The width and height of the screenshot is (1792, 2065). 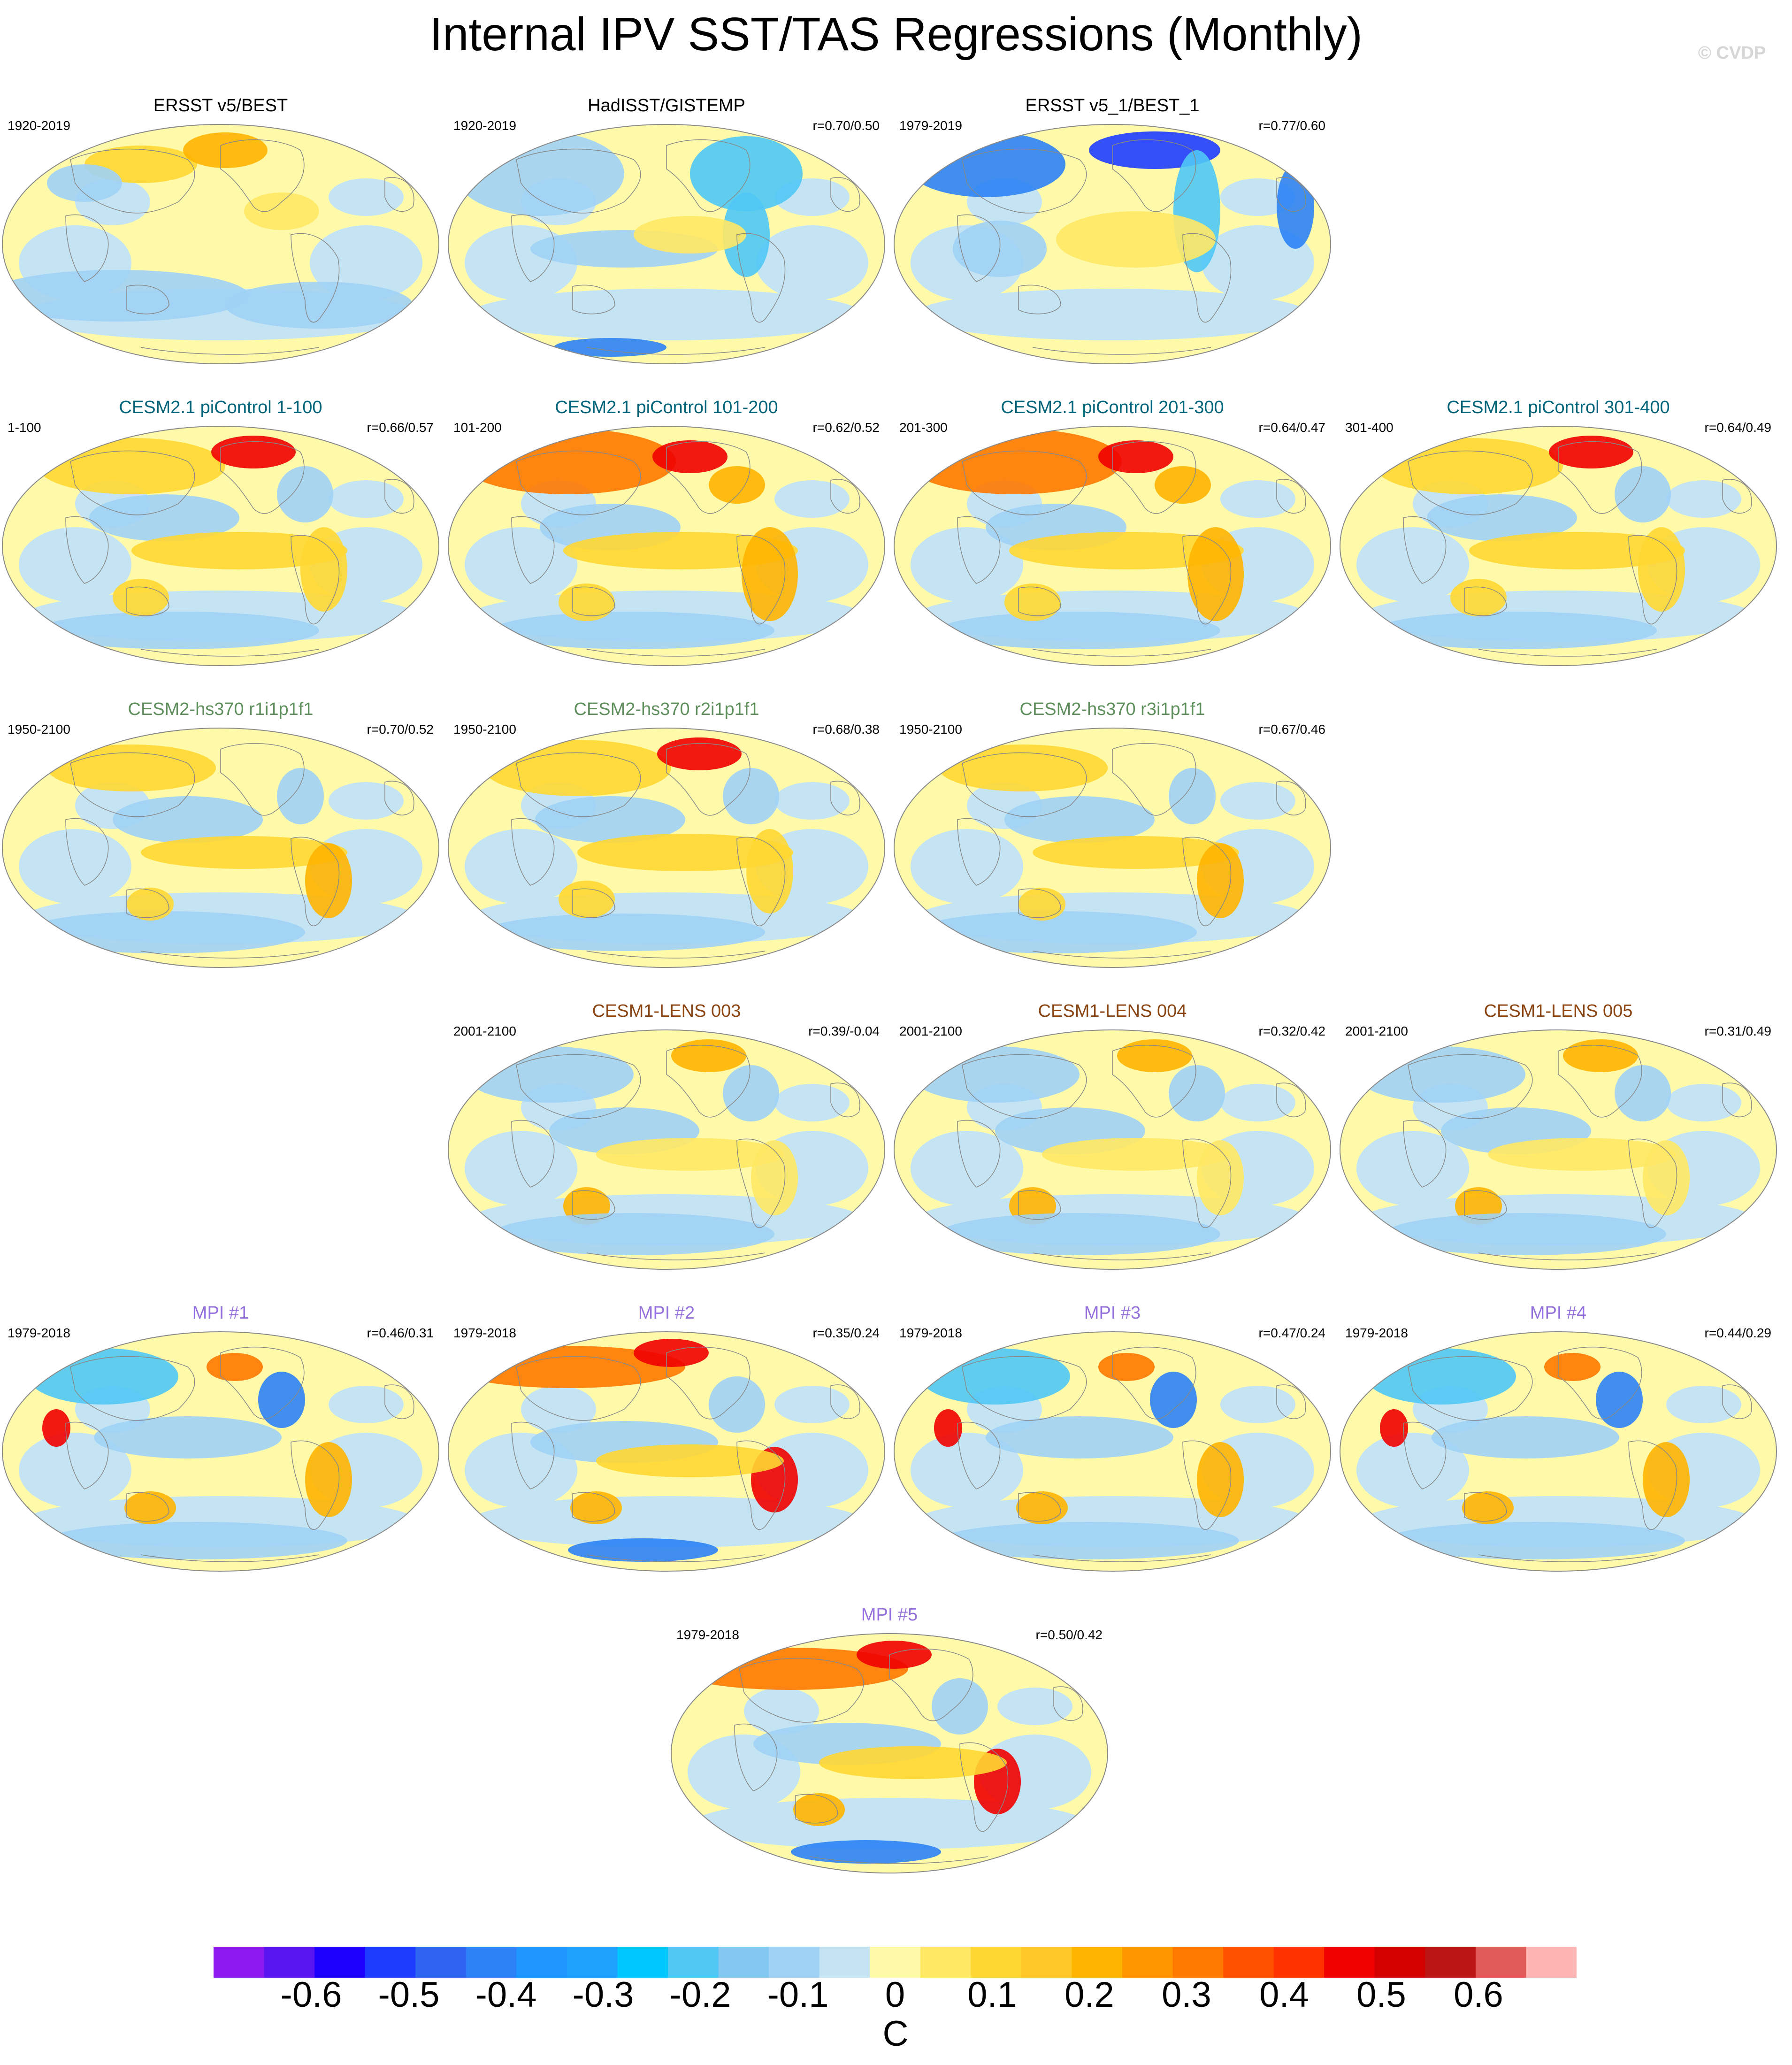 I want to click on panel-title: MPI #2, so click(x=666, y=1313).